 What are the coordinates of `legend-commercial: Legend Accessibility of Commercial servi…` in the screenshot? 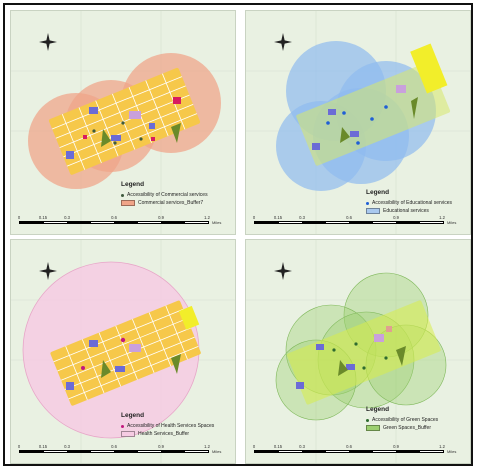 It's located at (164, 194).